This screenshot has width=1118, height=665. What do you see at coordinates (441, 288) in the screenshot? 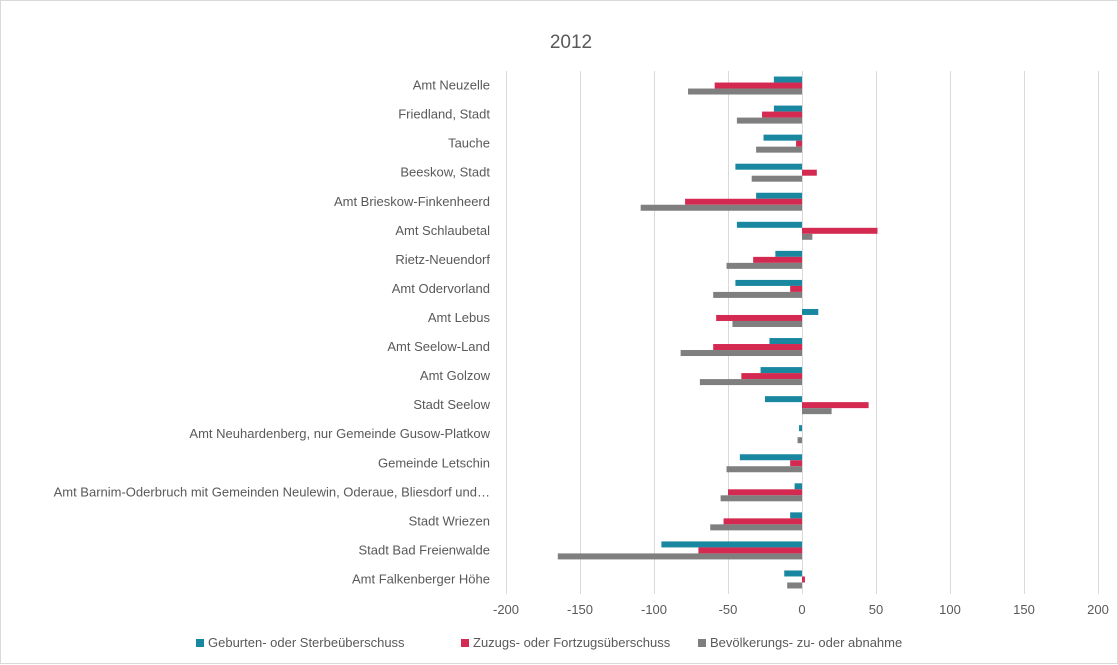
I see `category-label: Amt Odervorland` at bounding box center [441, 288].